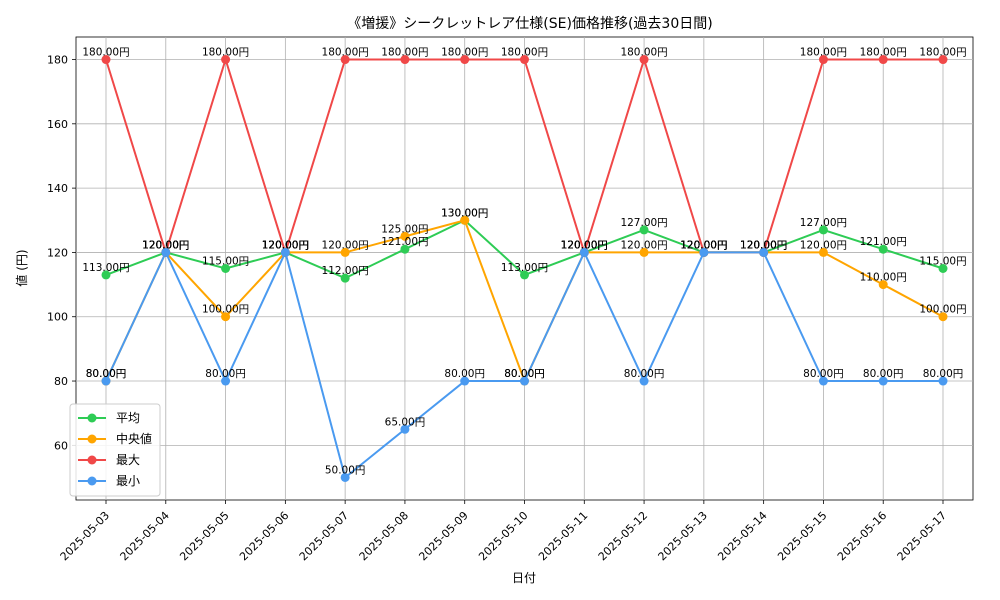 The image size is (1000, 600). Describe the element at coordinates (623, 536) in the screenshot. I see `x-tick-label: 2025-05-12` at that location.